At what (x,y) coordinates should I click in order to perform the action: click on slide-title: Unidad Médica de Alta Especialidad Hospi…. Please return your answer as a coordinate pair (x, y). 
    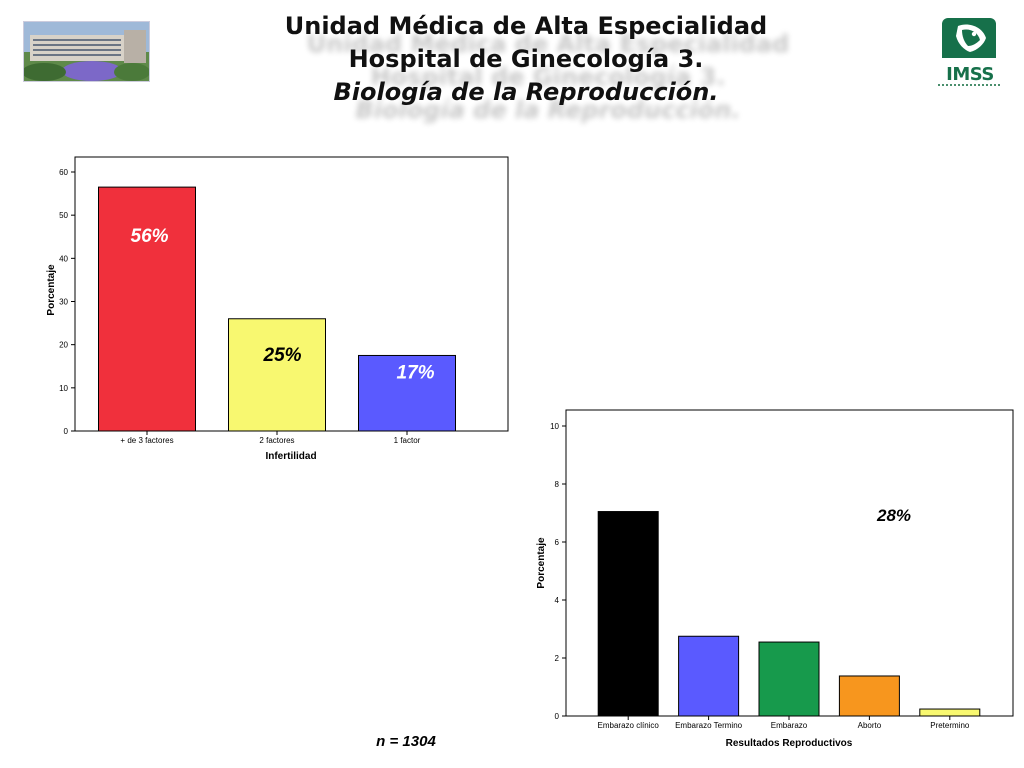
    Looking at the image, I should click on (526, 59).